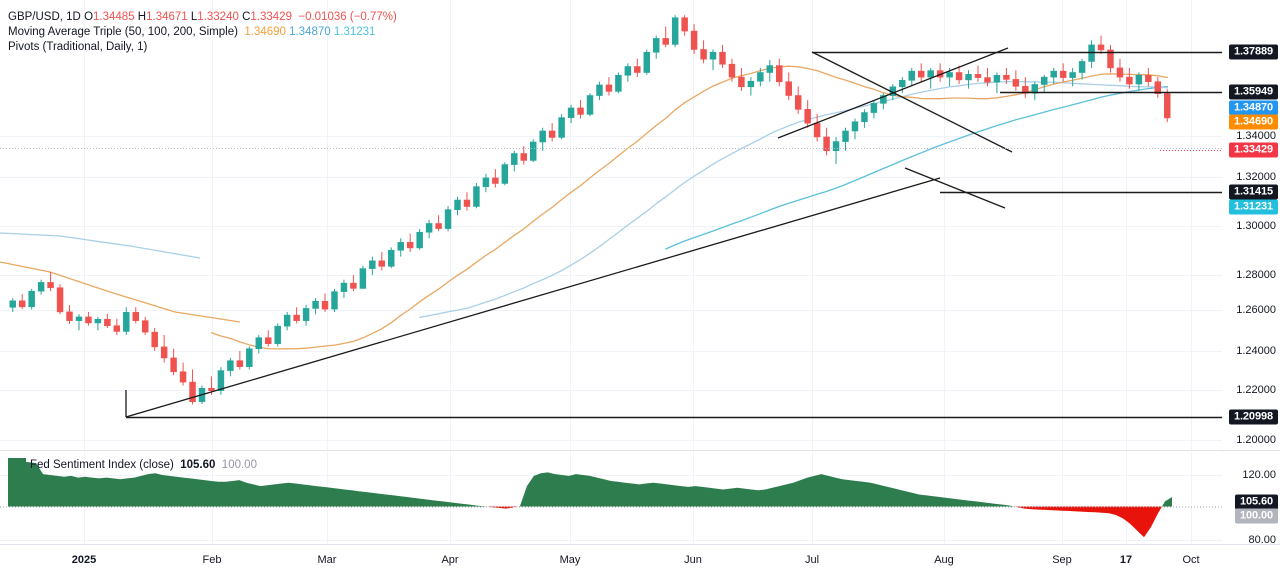 This screenshot has width=1280, height=579. What do you see at coordinates (1256, 136) in the screenshot?
I see `price-tick-label: 1.34000` at bounding box center [1256, 136].